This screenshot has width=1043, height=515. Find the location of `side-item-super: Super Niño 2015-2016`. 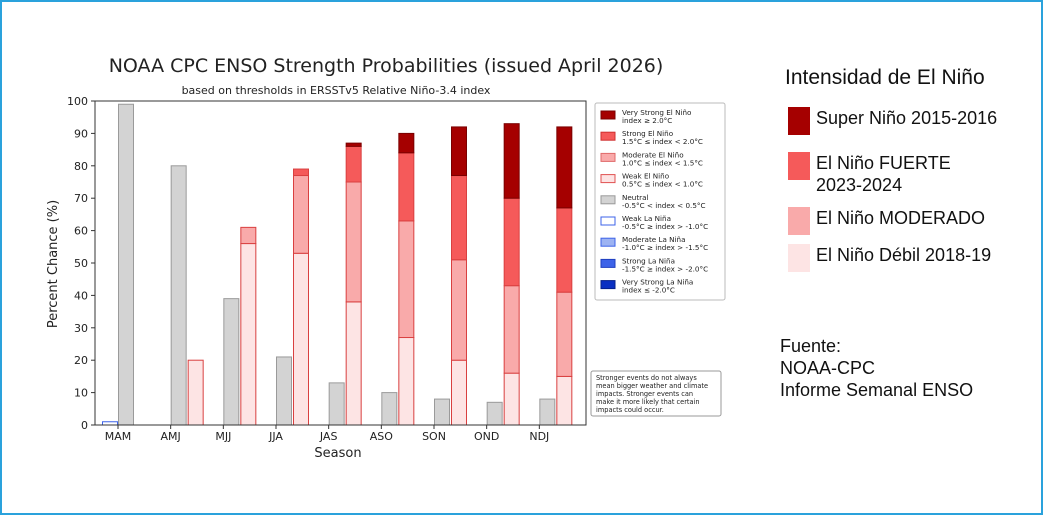

side-item-super: Super Niño 2015-2016 is located at coordinates (892, 121).